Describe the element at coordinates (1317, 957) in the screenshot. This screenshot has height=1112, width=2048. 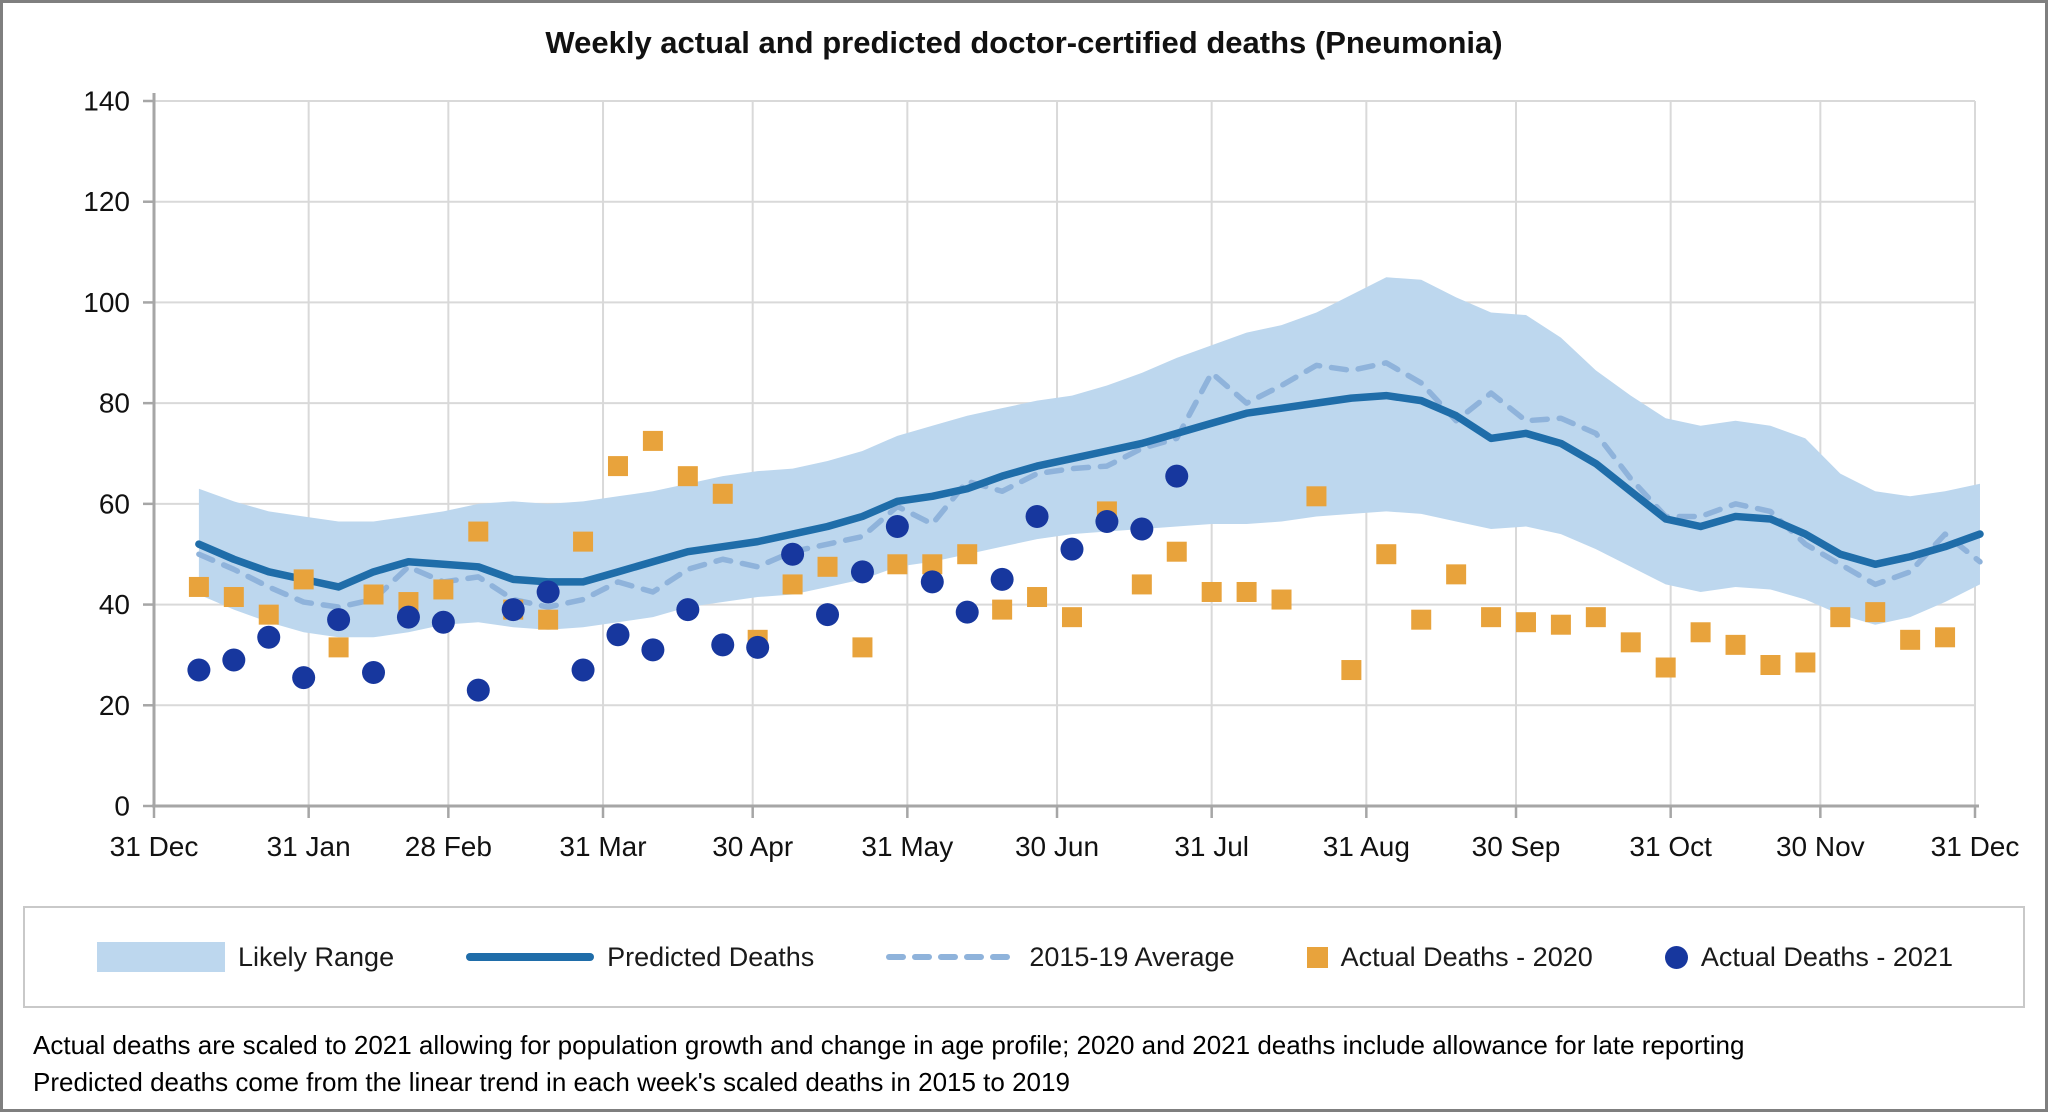
I see `actual-2020-square-icon` at that location.